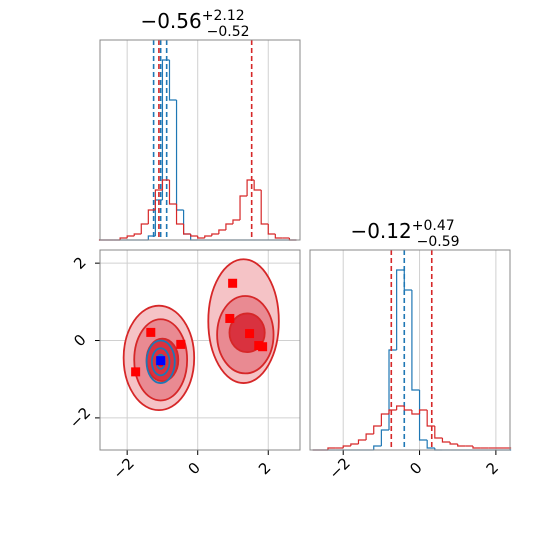 This screenshot has height=554, width=550. I want to click on contour, so click(160, 361).